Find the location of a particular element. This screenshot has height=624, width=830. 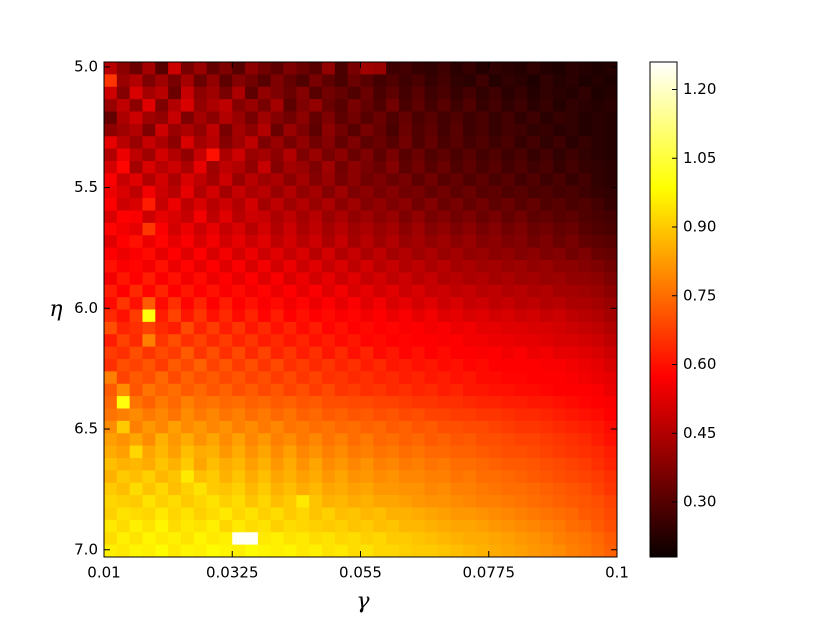

colorbar-tick-label: 1.20 is located at coordinates (699, 89).